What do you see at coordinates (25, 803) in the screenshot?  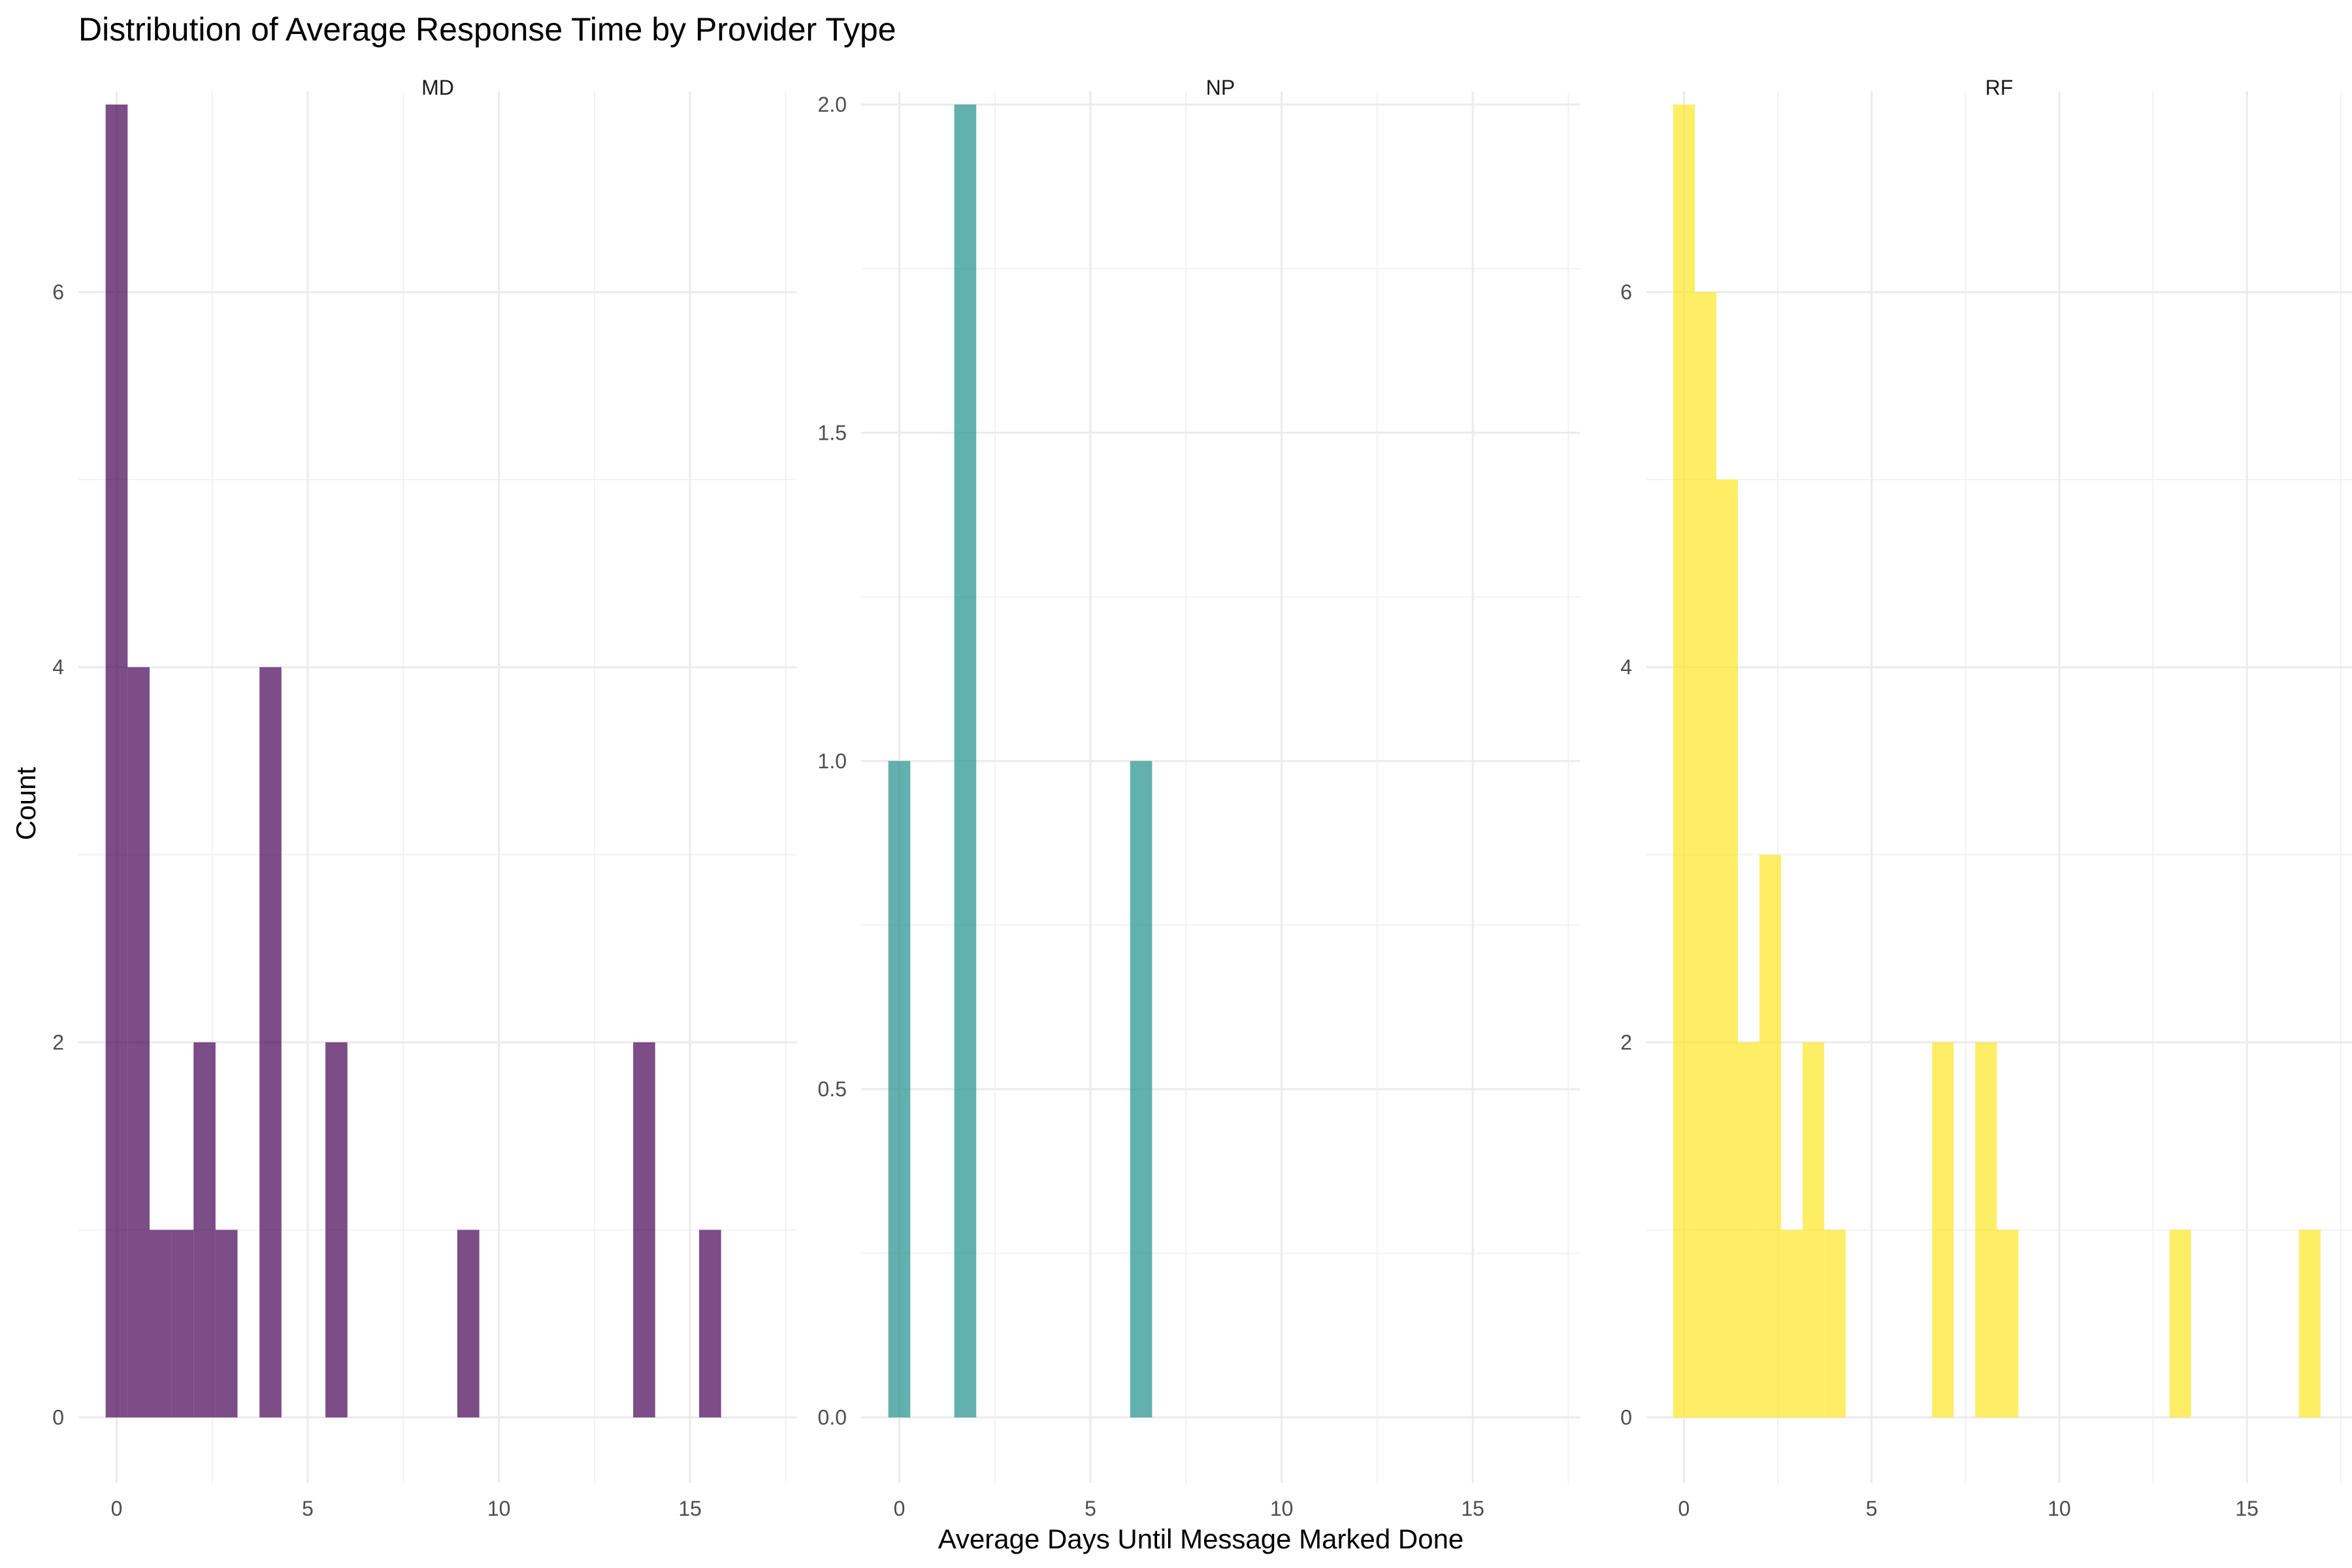 I see `y-axis-label: Count` at bounding box center [25, 803].